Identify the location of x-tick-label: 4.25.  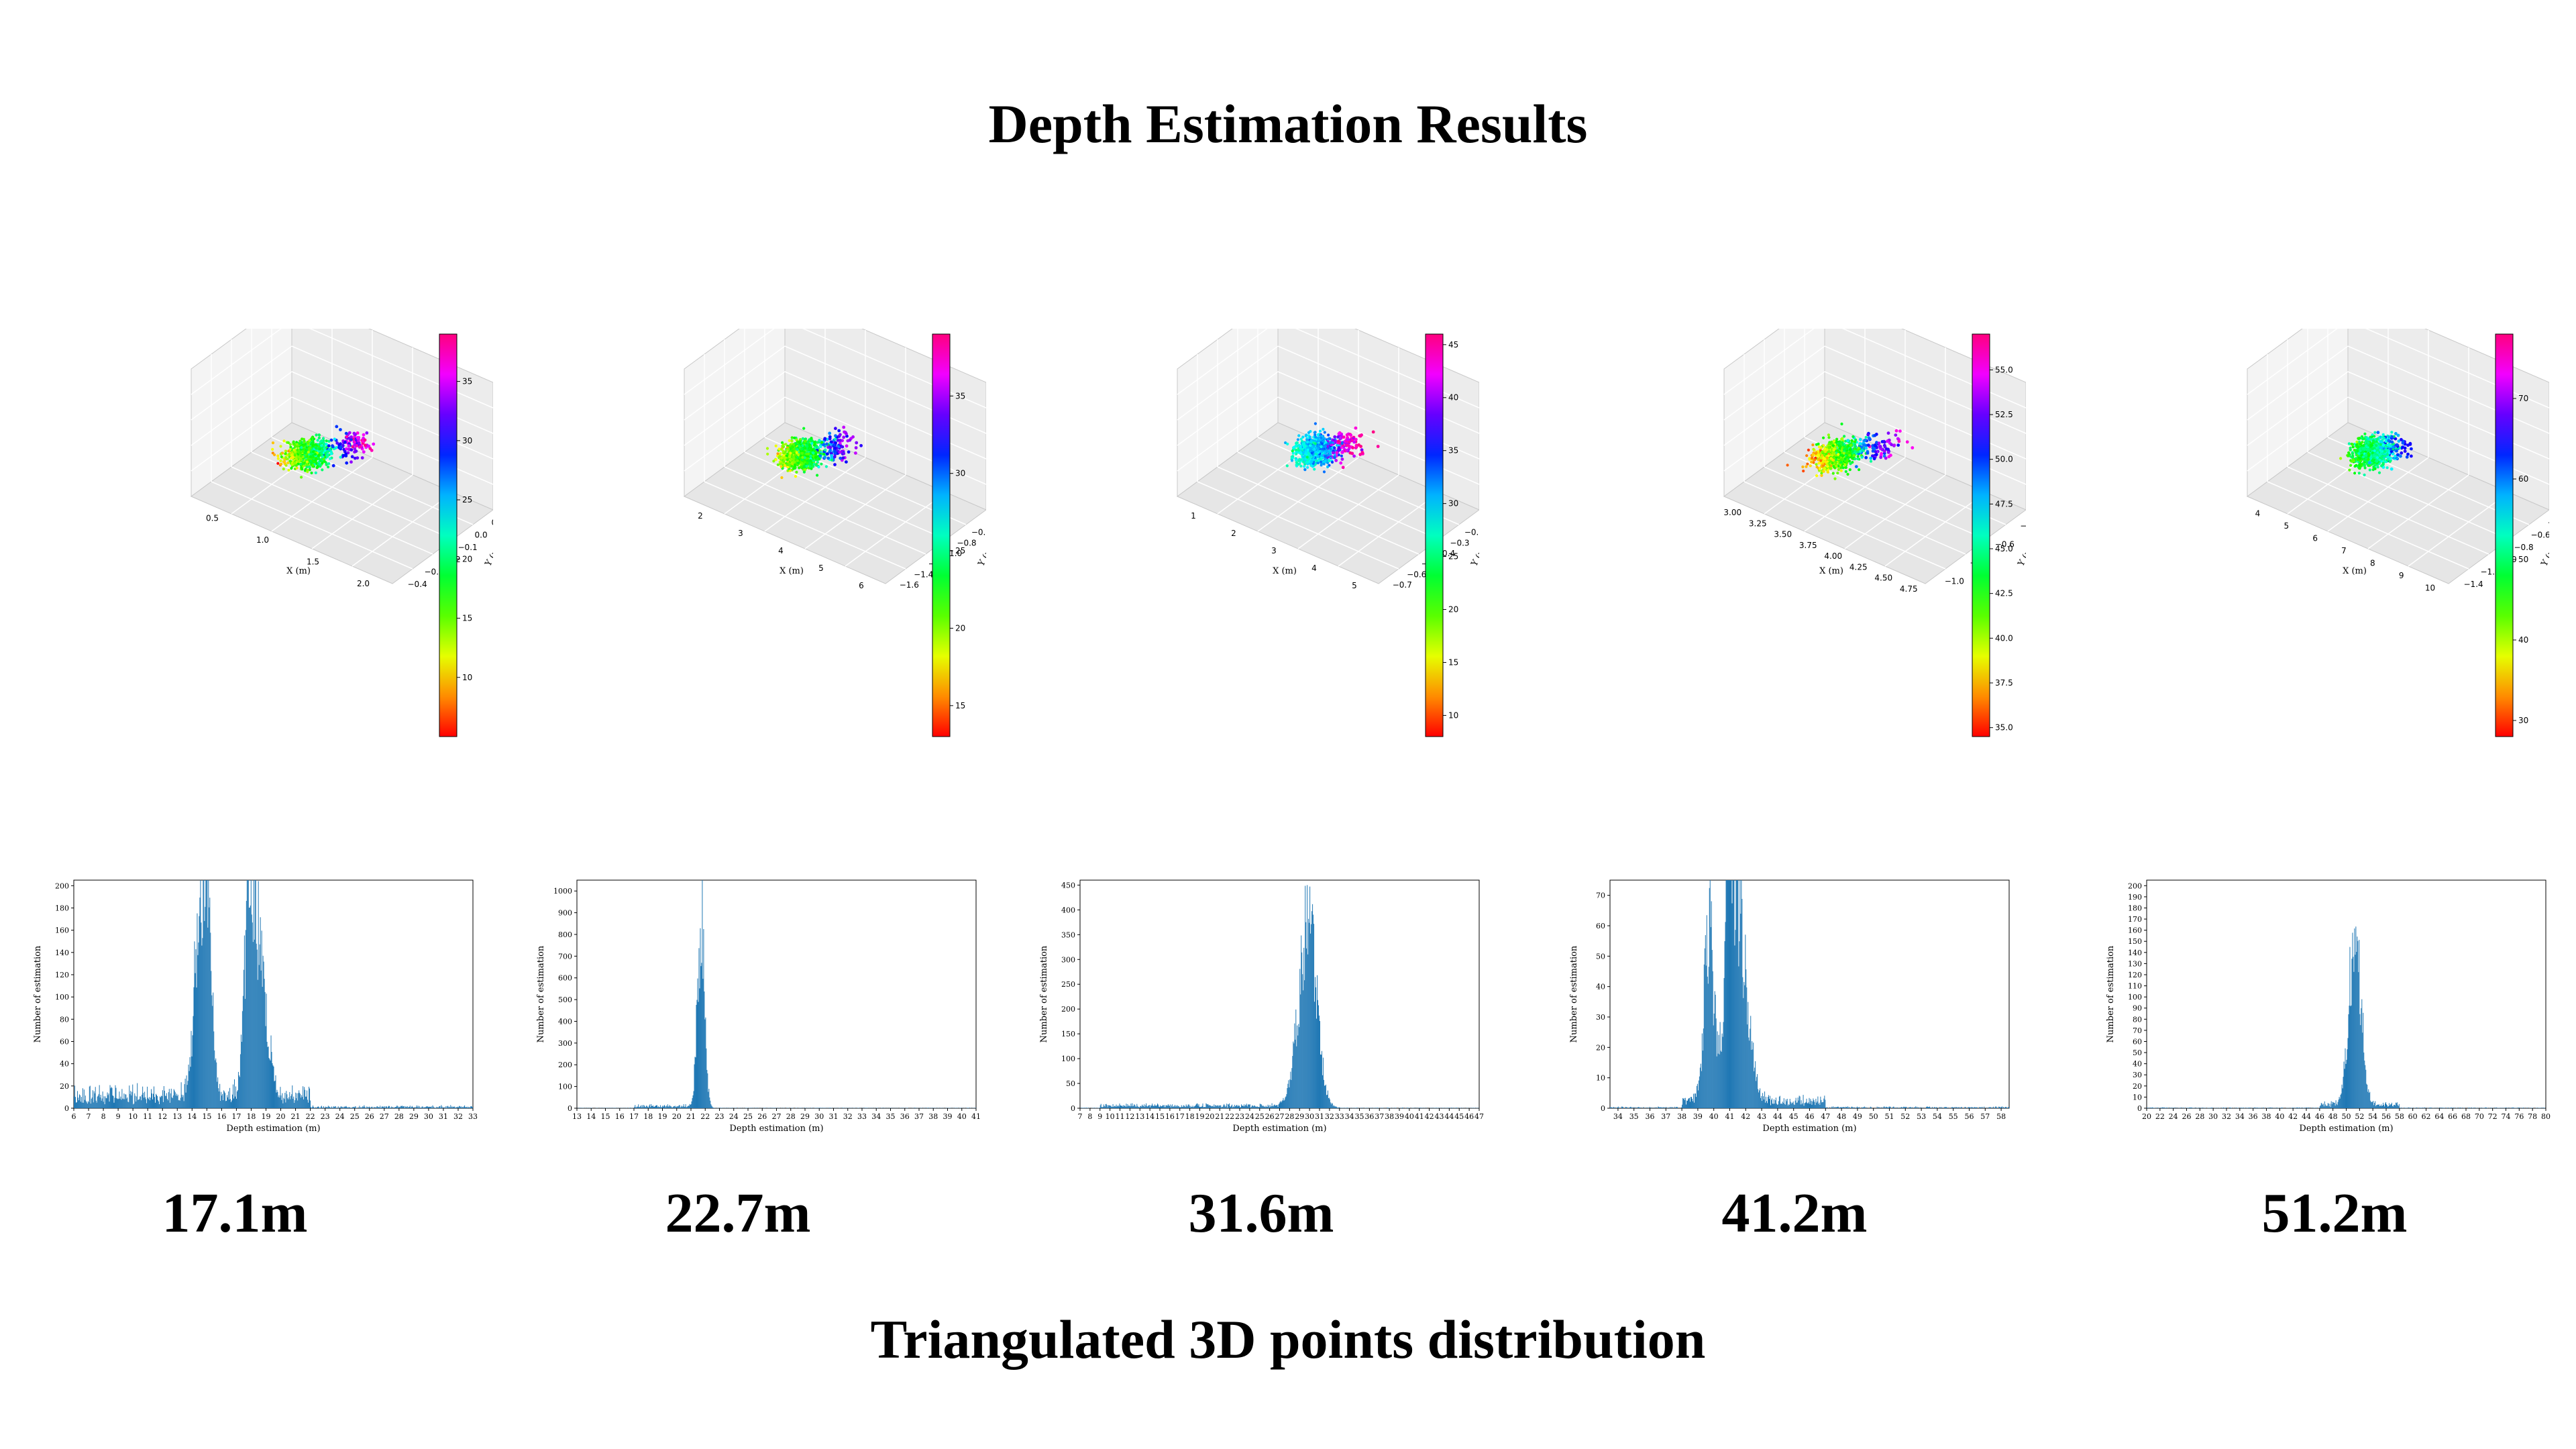
(1858, 567).